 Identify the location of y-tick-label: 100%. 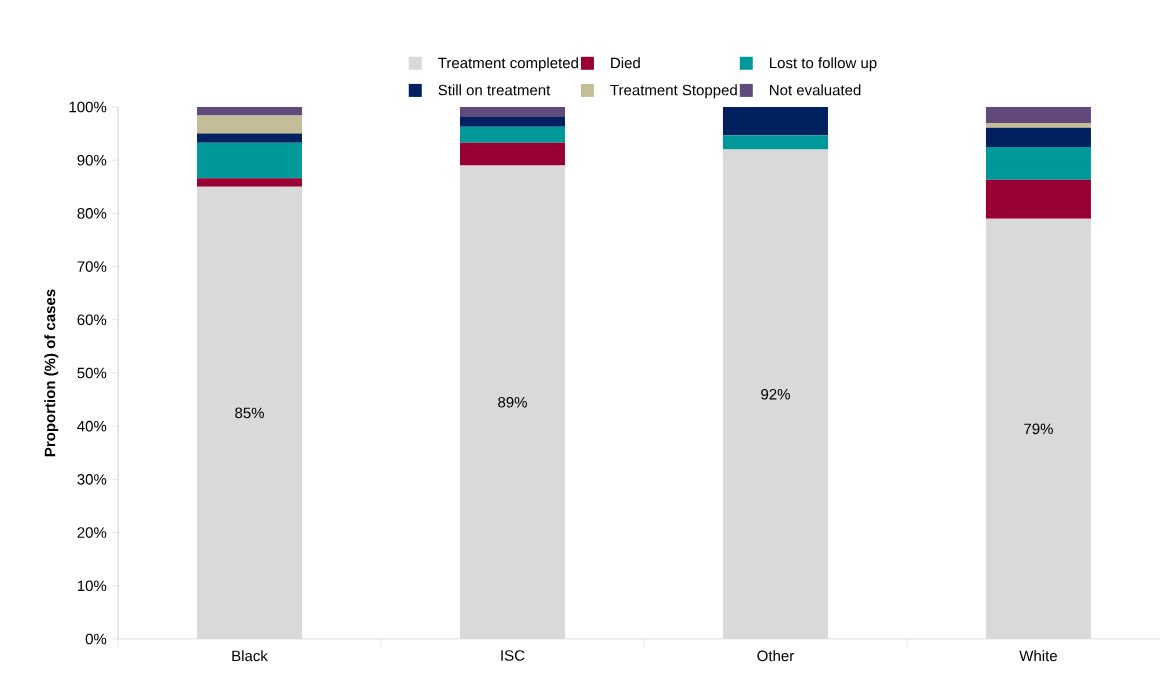
(88, 107).